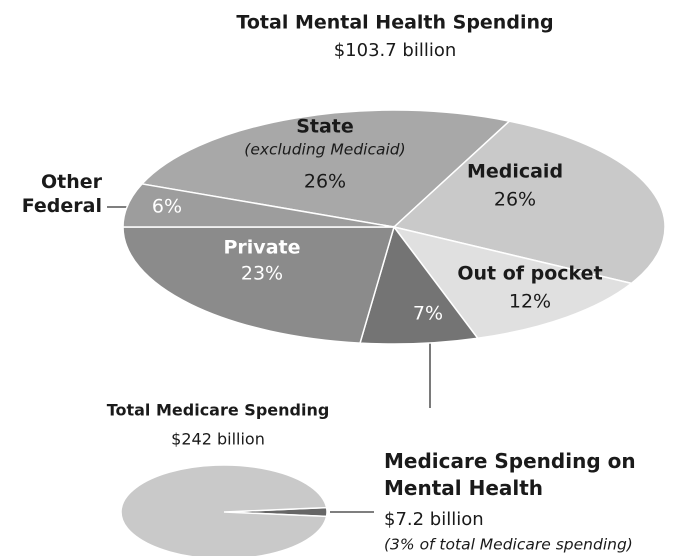 This screenshot has width=681, height=556. I want to click on category-label: Private, so click(262, 248).